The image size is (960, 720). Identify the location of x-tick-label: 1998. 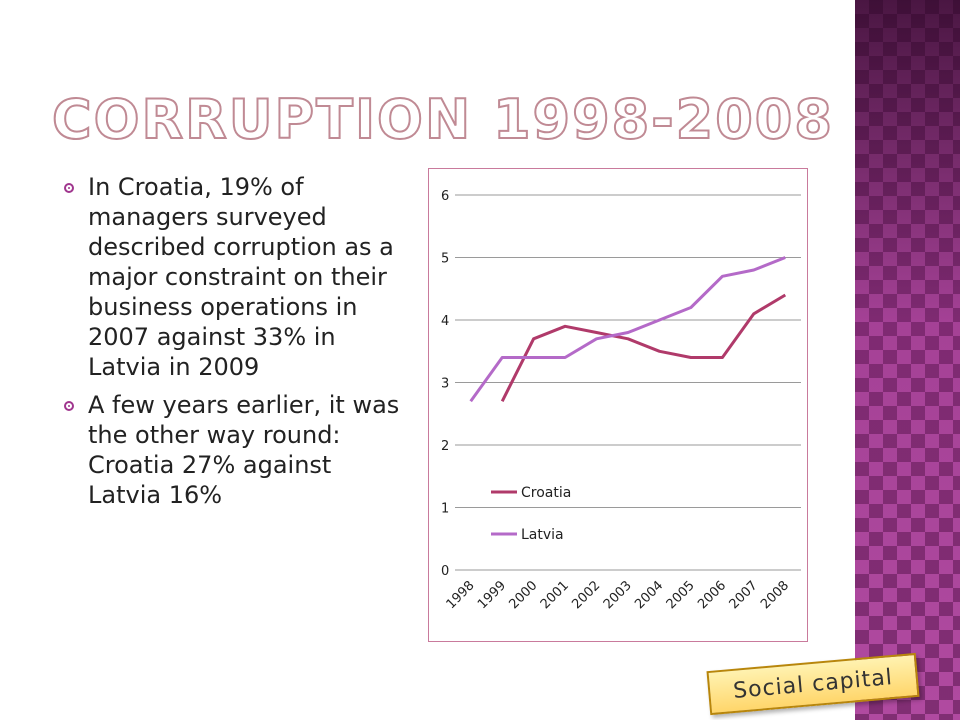
(461, 595).